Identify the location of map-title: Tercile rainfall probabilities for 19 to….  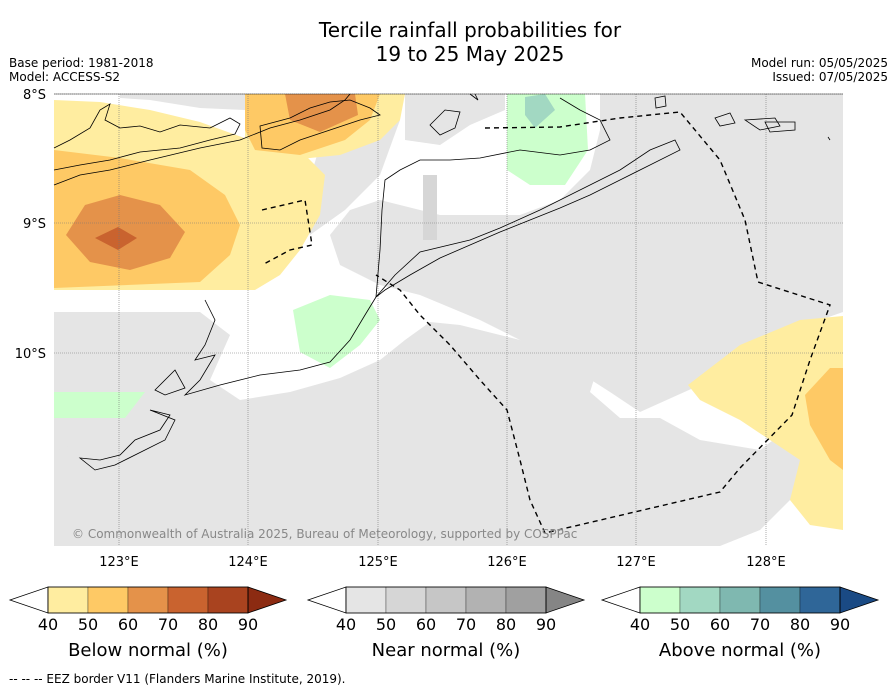
(448, 42).